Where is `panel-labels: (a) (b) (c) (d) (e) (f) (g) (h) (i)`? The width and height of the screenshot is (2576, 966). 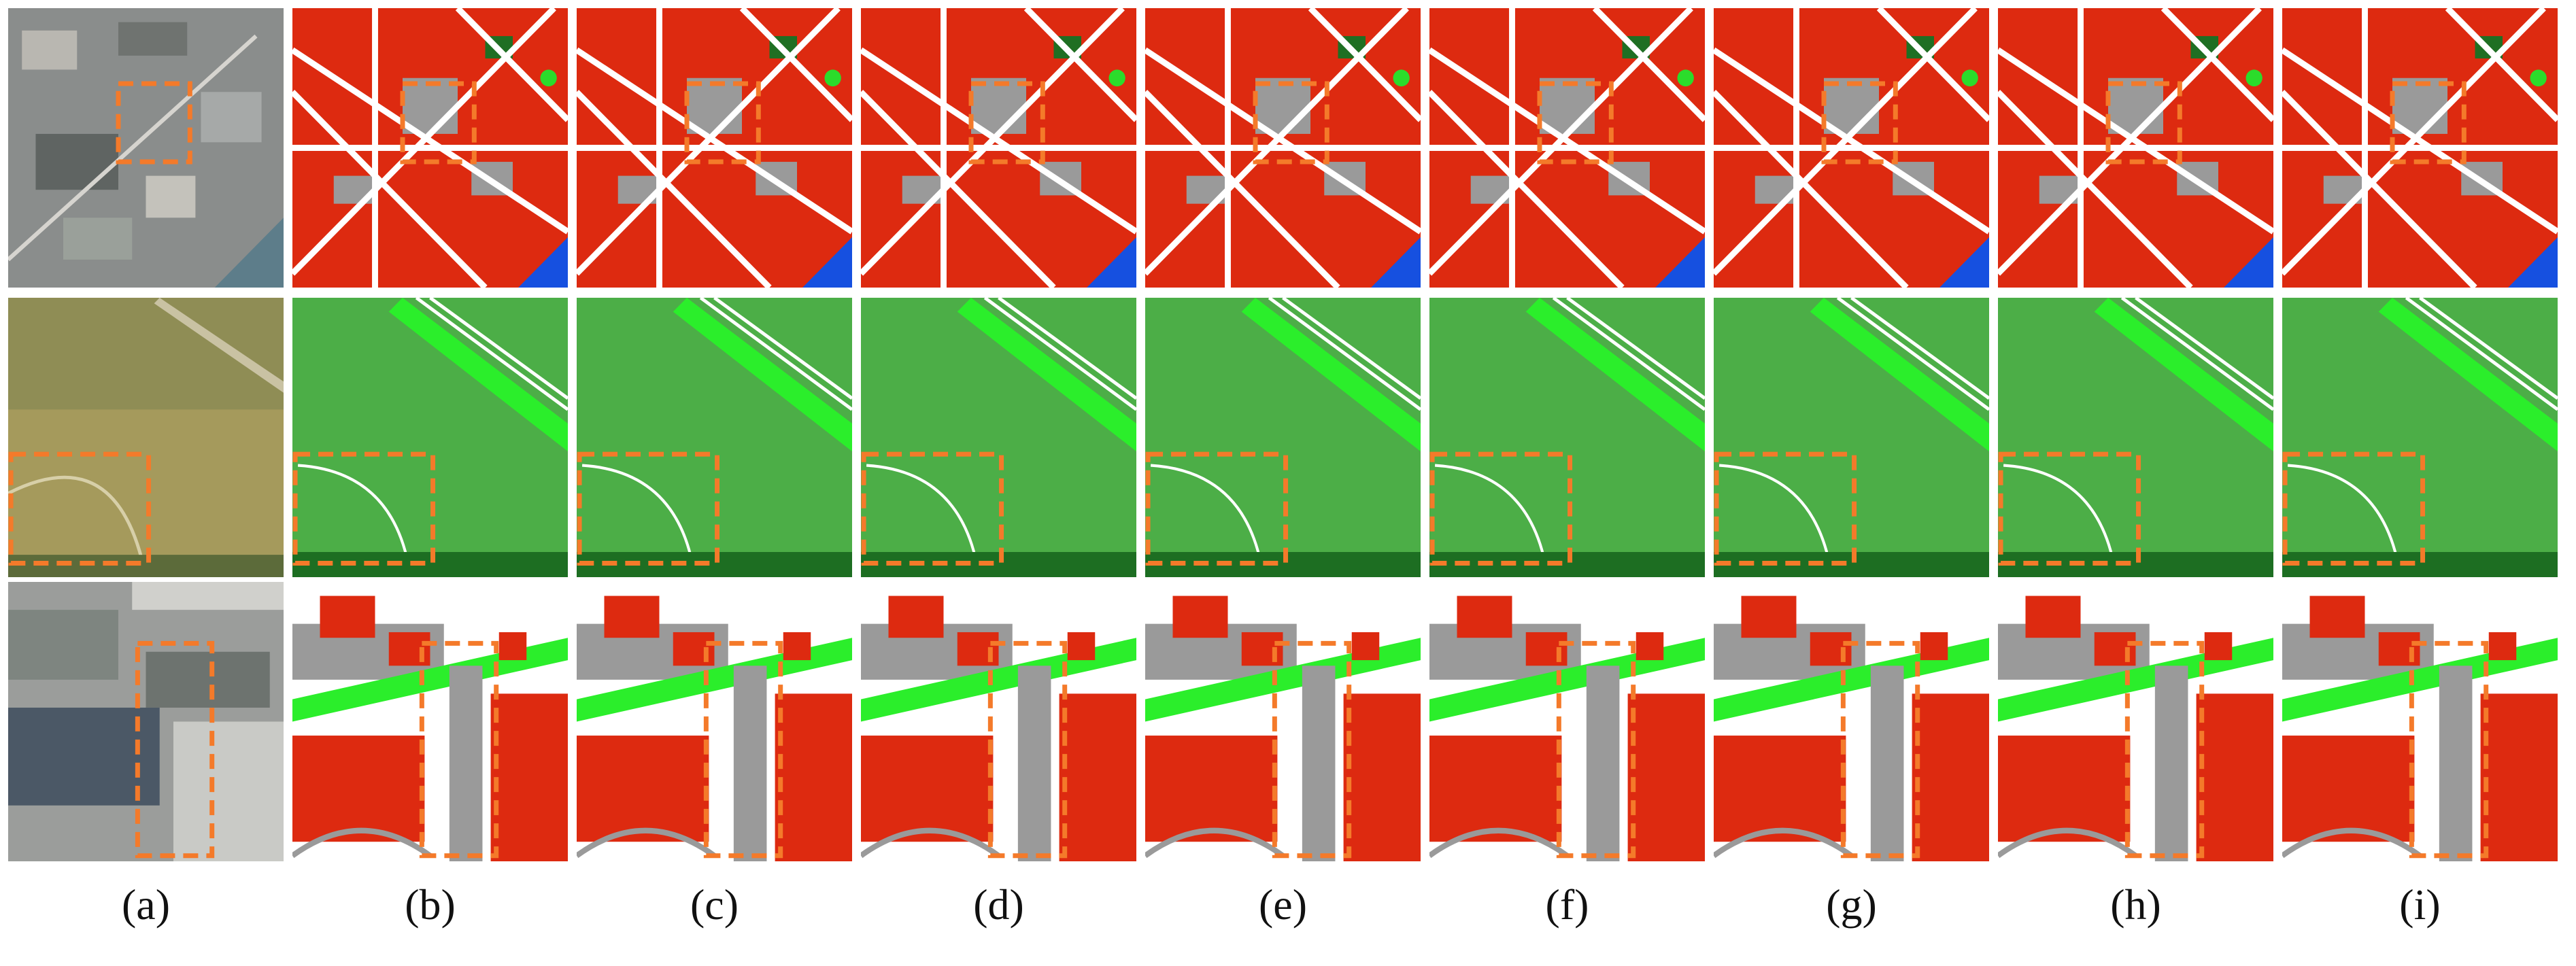
panel-labels: (a) (b) (c) (d) (e) (f) (g) (h) (i) is located at coordinates (1281, 904).